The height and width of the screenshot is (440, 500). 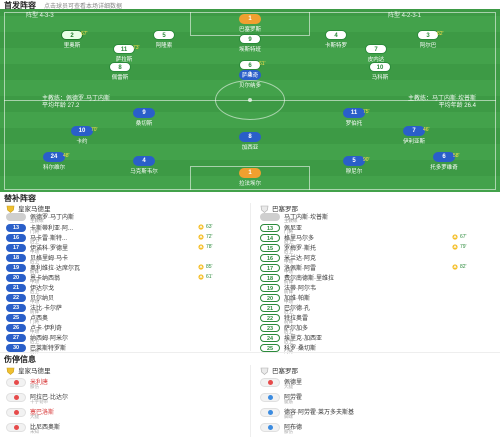 What do you see at coordinates (28, 208) in the screenshot?
I see `subs-home-team: 皇家马德里` at bounding box center [28, 208].